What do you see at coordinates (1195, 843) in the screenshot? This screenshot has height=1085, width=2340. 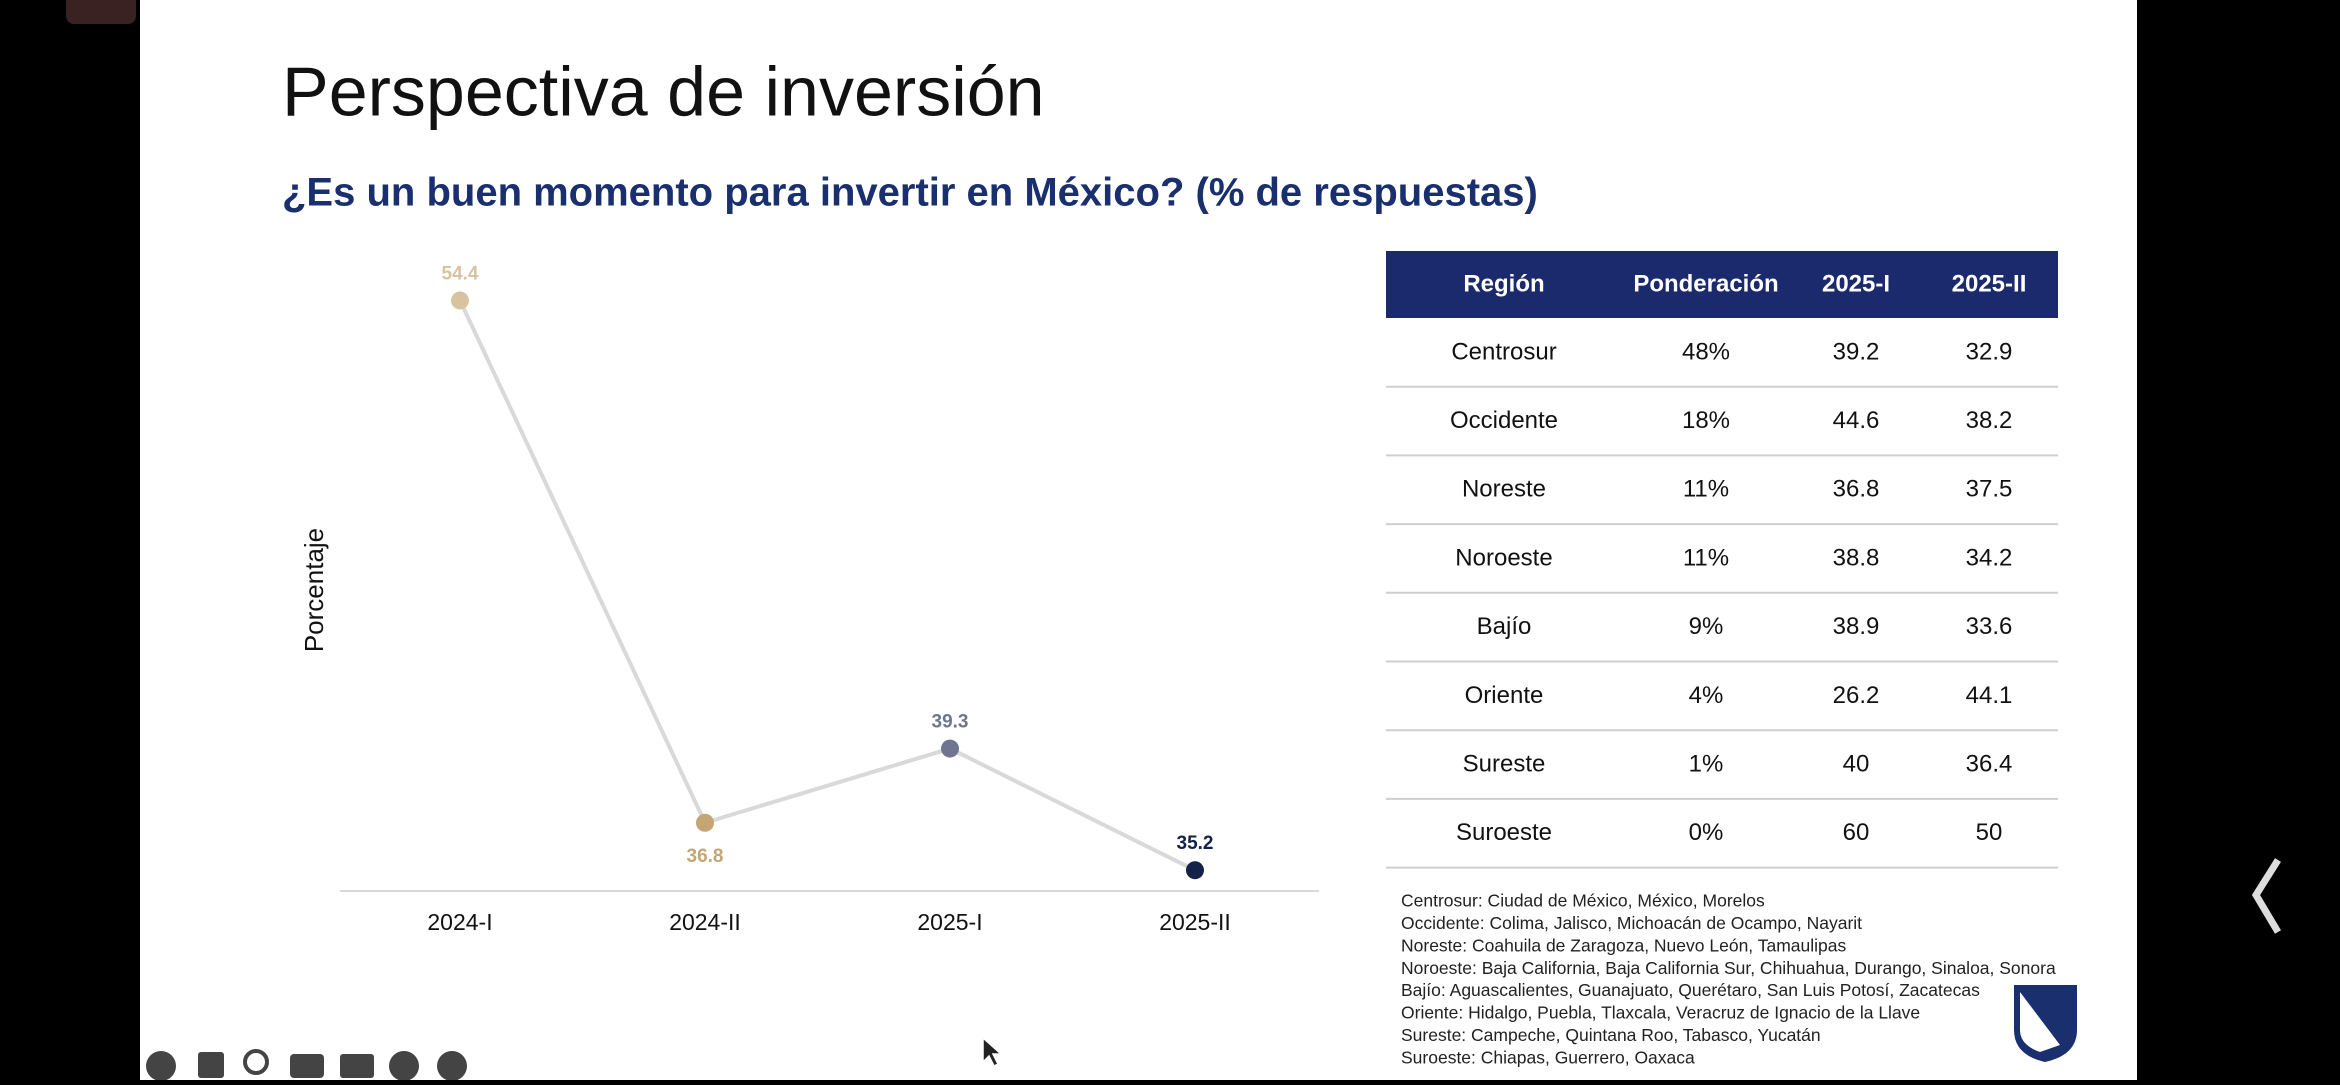 I see `data-label: 35.2` at bounding box center [1195, 843].